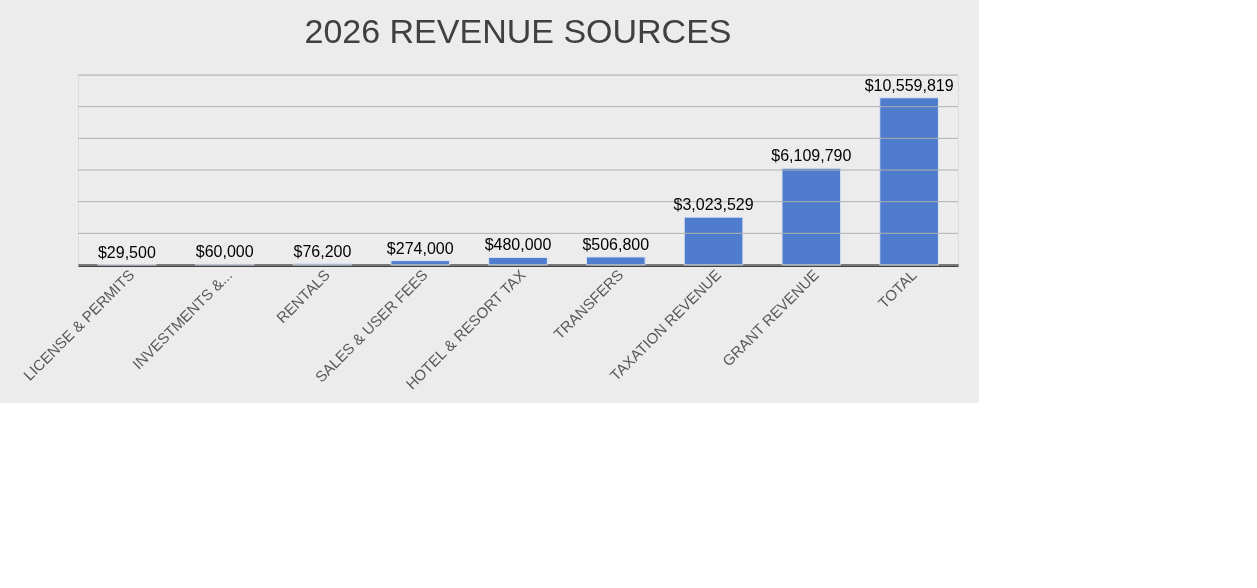 Image resolution: width=1257 pixels, height=588 pixels. I want to click on data-label: $10,559,819, so click(909, 85).